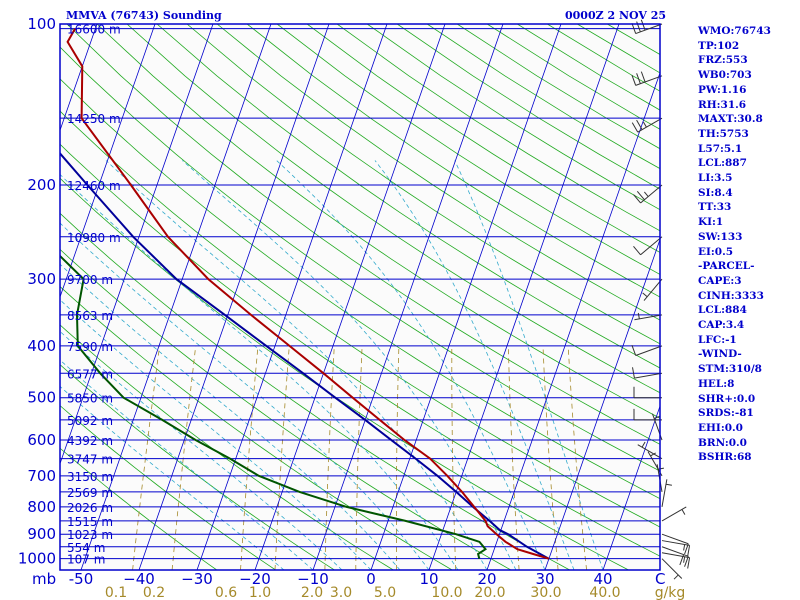 The image size is (800, 600). Describe the element at coordinates (90, 522) in the screenshot. I see `height-label: 1515 m` at that location.